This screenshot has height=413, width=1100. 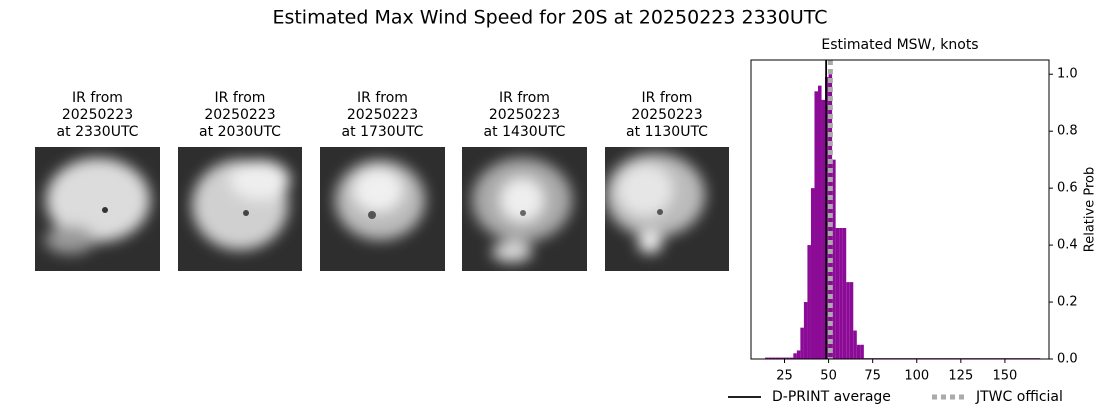 I want to click on panel-caption: at 1730UTC, so click(x=383, y=132).